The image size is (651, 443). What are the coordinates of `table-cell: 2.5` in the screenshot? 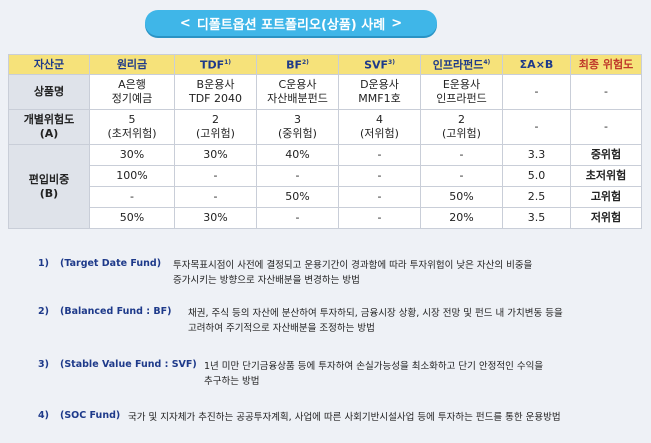 It's located at (536, 197).